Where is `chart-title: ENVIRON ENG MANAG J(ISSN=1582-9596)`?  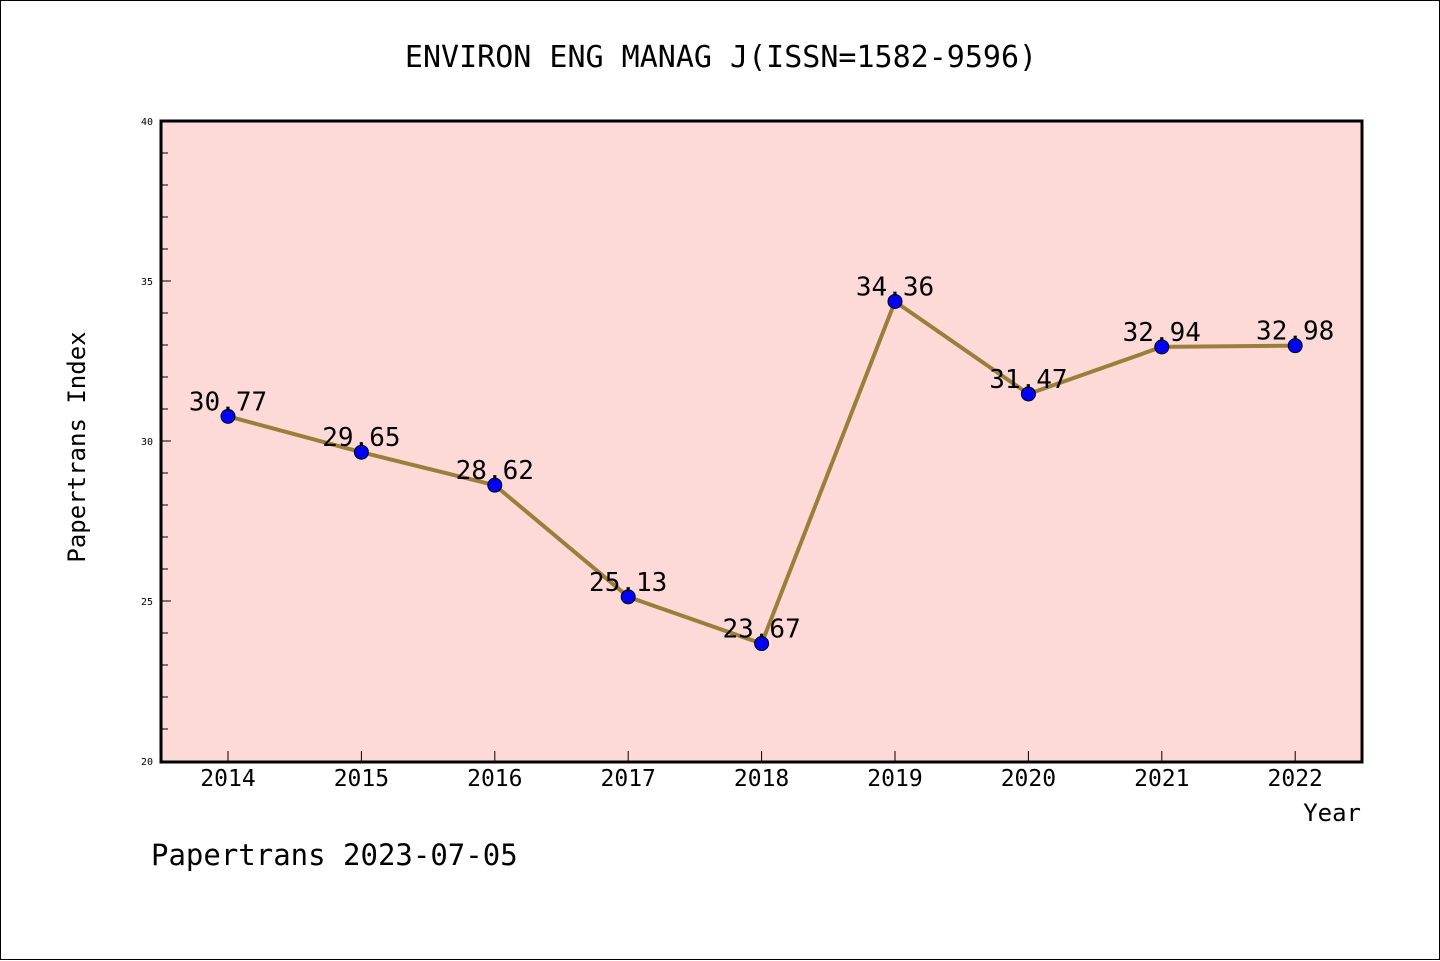 chart-title: ENVIRON ENG MANAG J(ISSN=1582-9596) is located at coordinates (721, 57).